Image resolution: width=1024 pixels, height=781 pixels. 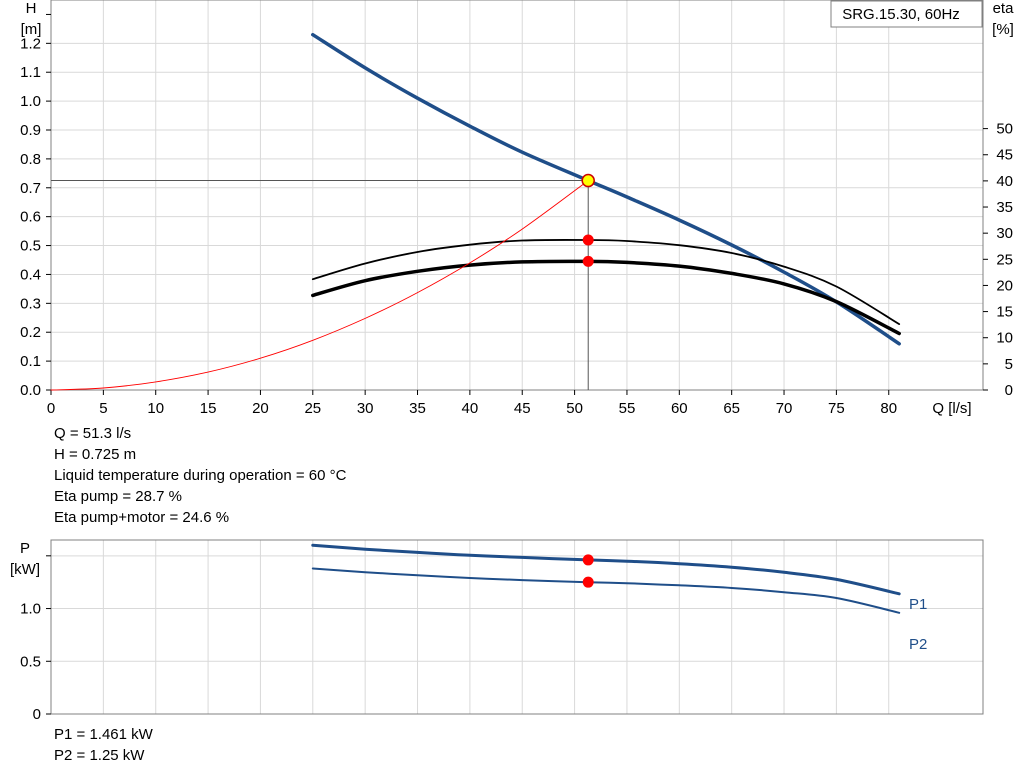 I want to click on curve-p1, so click(x=606, y=569).